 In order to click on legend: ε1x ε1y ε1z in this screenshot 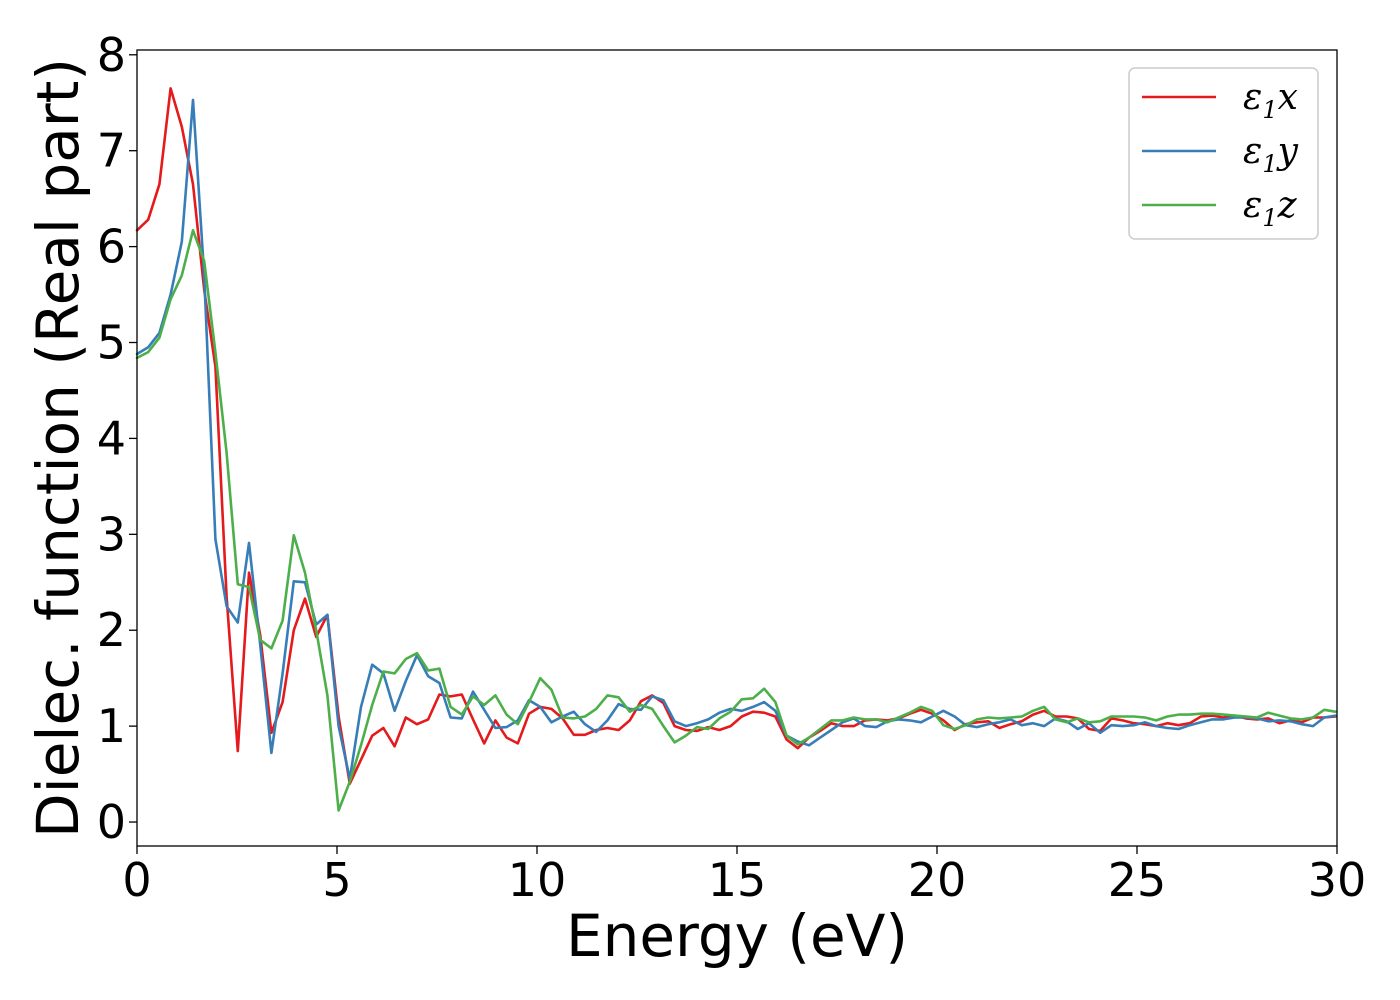, I will do `click(1223, 153)`.